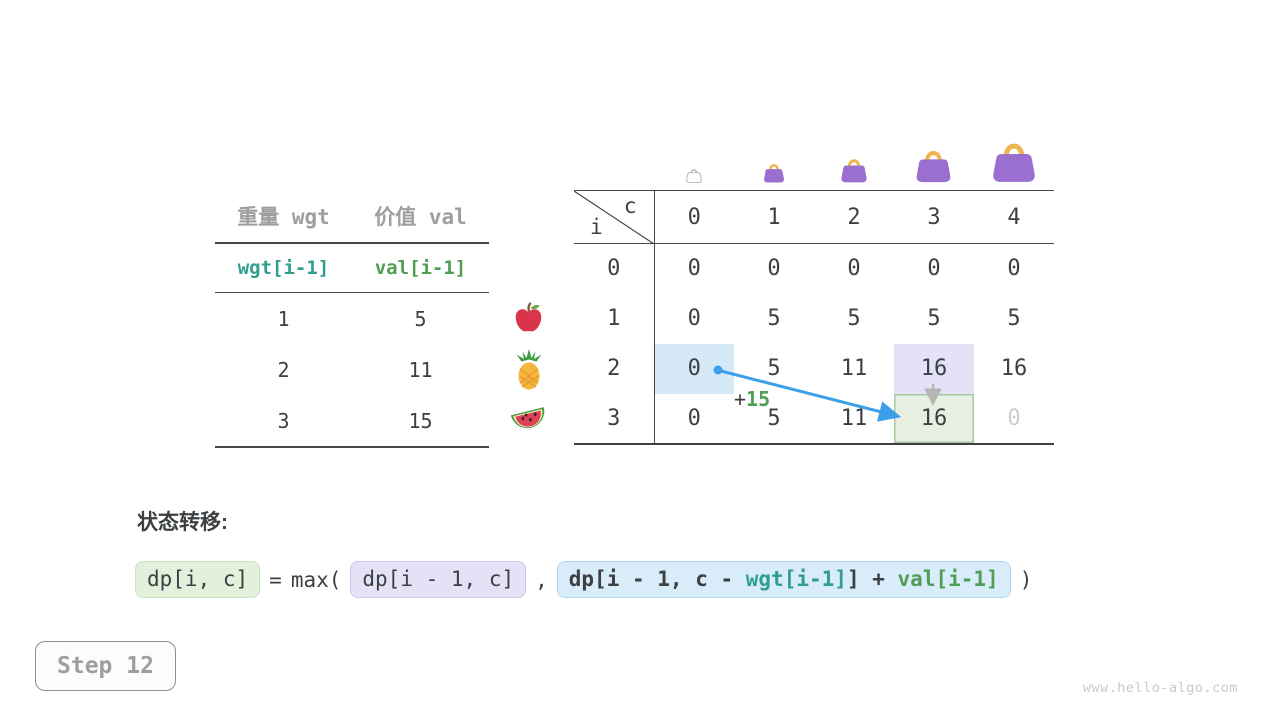 The image size is (1280, 720). Describe the element at coordinates (1026, 579) in the screenshot. I see `close-paren: )` at that location.